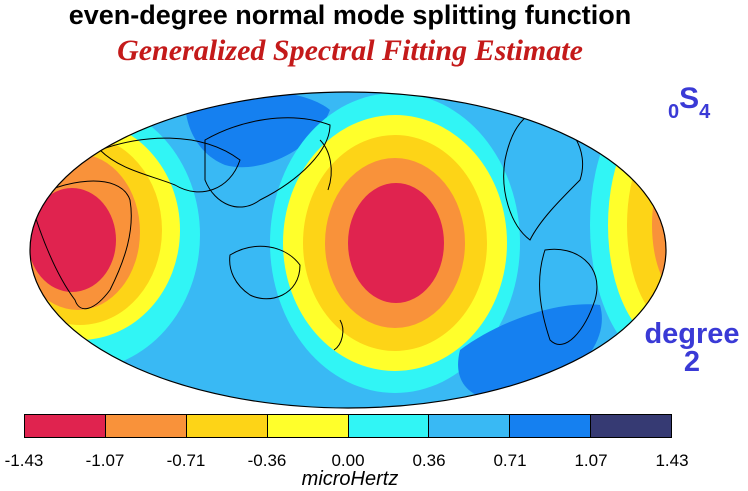 The width and height of the screenshot is (748, 491). I want to click on mode-overtone: 0, so click(674, 112).